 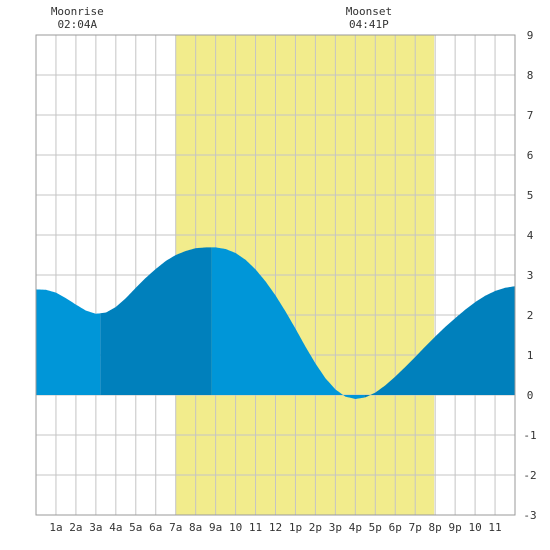 I want to click on y-tick-label: 9, so click(x=530, y=35).